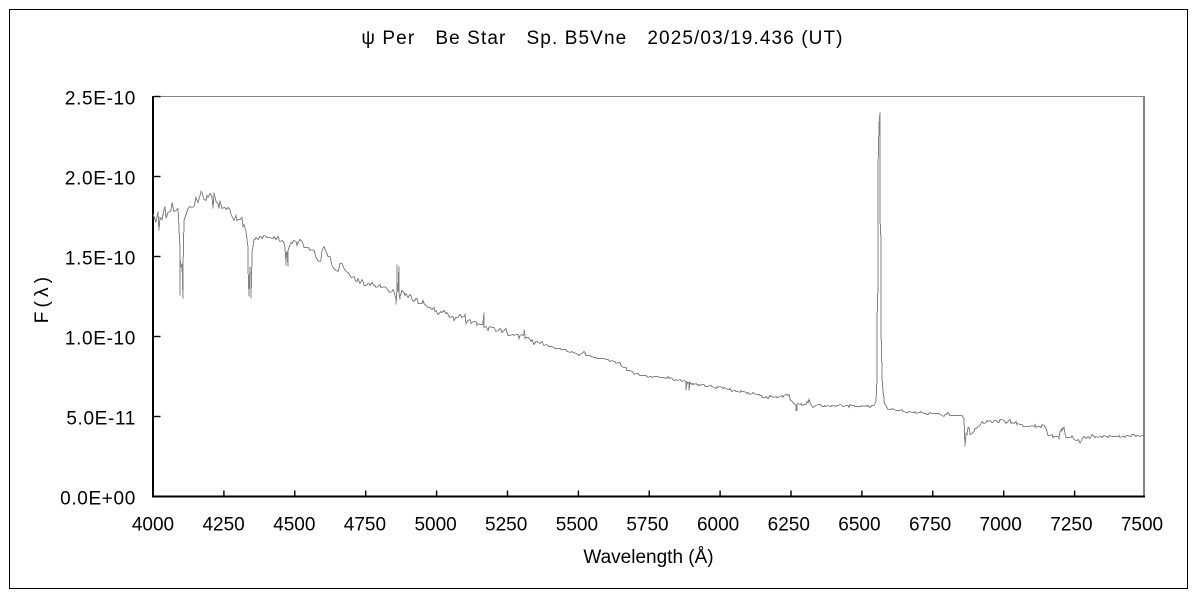 The width and height of the screenshot is (1200, 600). I want to click on svg-text: 7250, so click(1071, 525).